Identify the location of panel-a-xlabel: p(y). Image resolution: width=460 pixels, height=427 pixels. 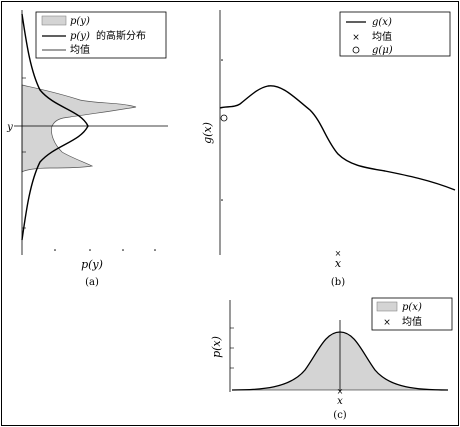
(92, 264).